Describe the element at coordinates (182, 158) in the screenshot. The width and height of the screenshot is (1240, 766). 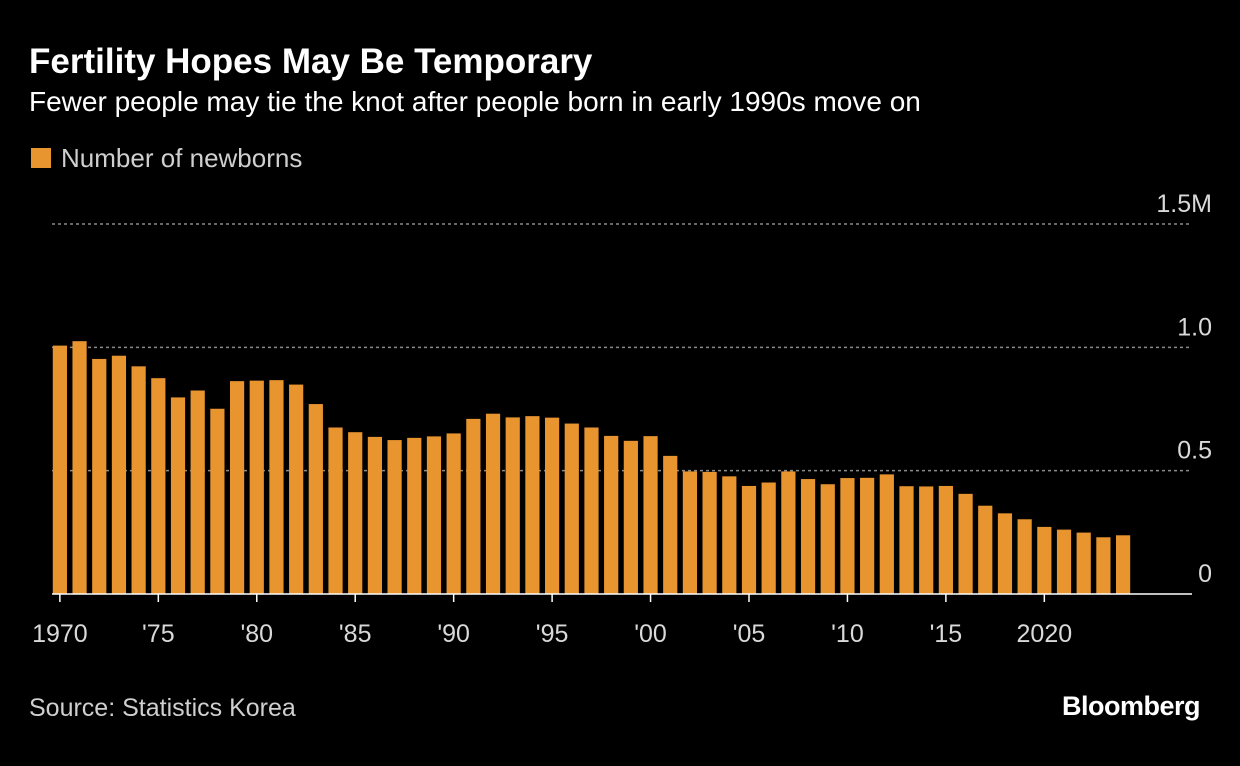
I see `legend-label: Number of newborns` at that location.